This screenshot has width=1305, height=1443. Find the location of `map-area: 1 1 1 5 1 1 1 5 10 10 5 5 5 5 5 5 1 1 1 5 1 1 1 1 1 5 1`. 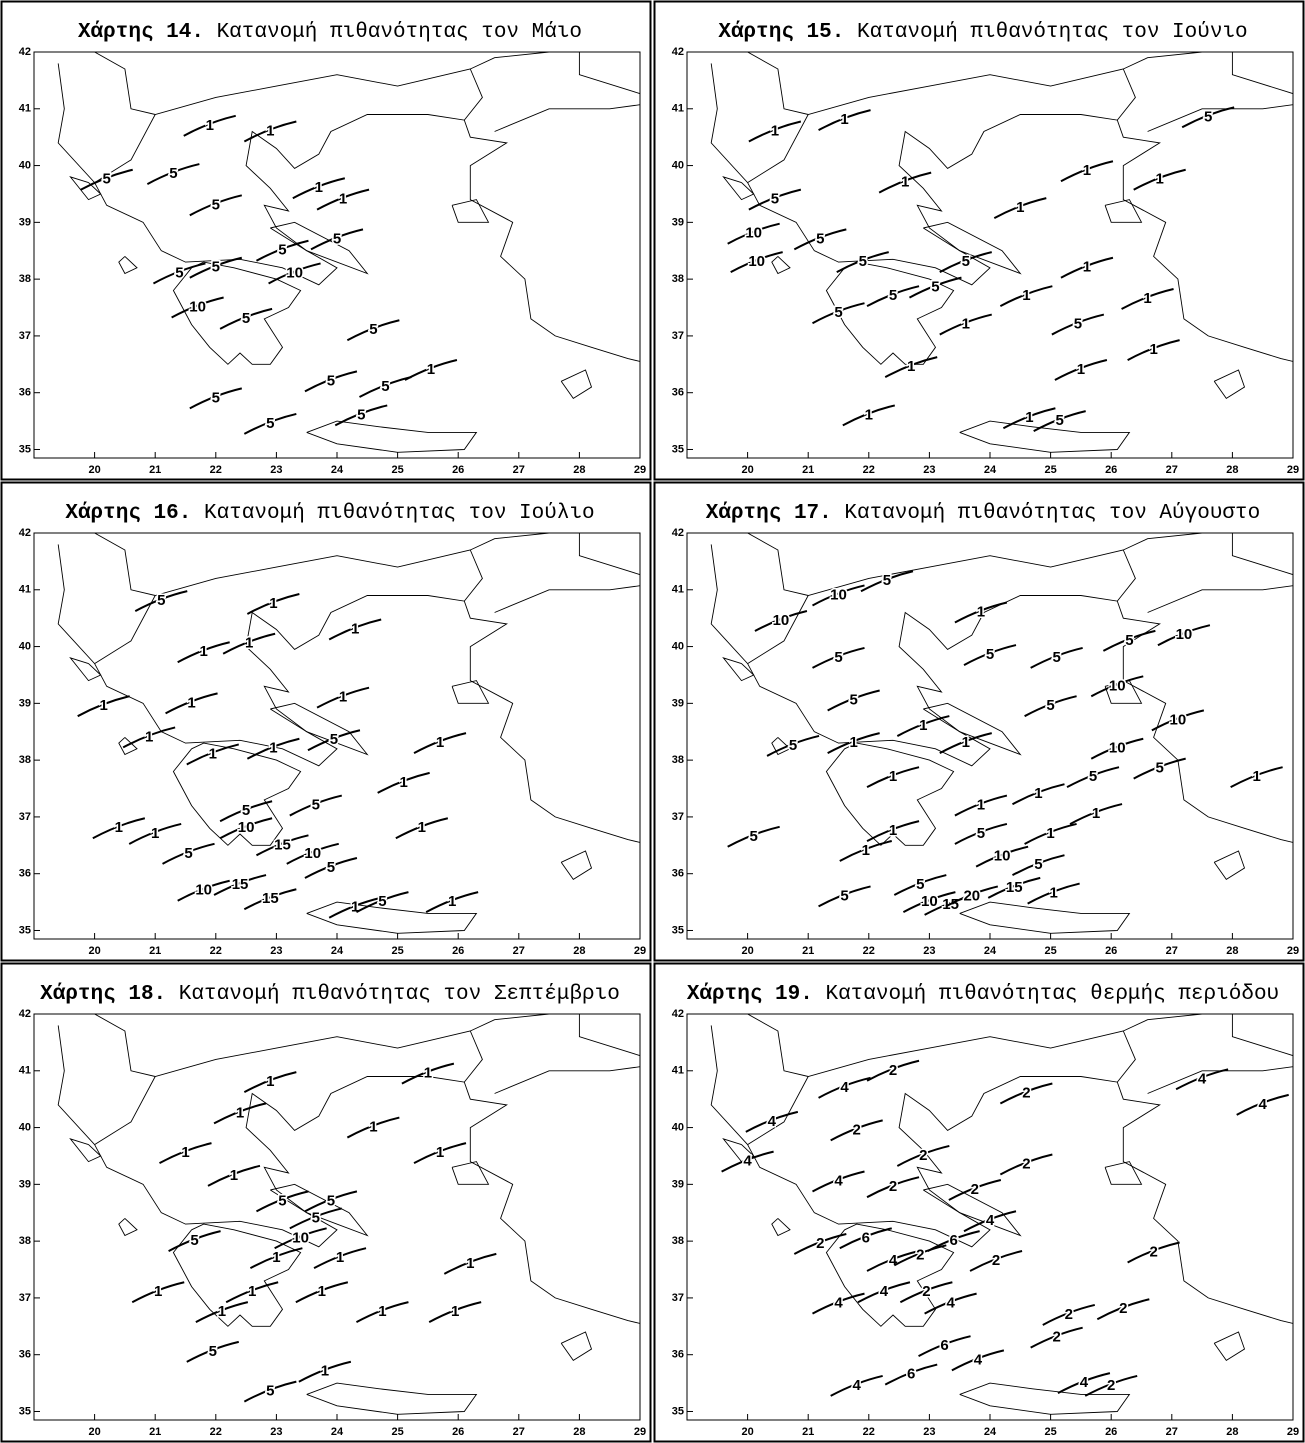

map-area: 1 1 1 5 1 1 1 5 10 10 5 5 5 5 5 5 1 1 1 5 1 1 1 1 1 5 1 is located at coordinates (1001, 252).